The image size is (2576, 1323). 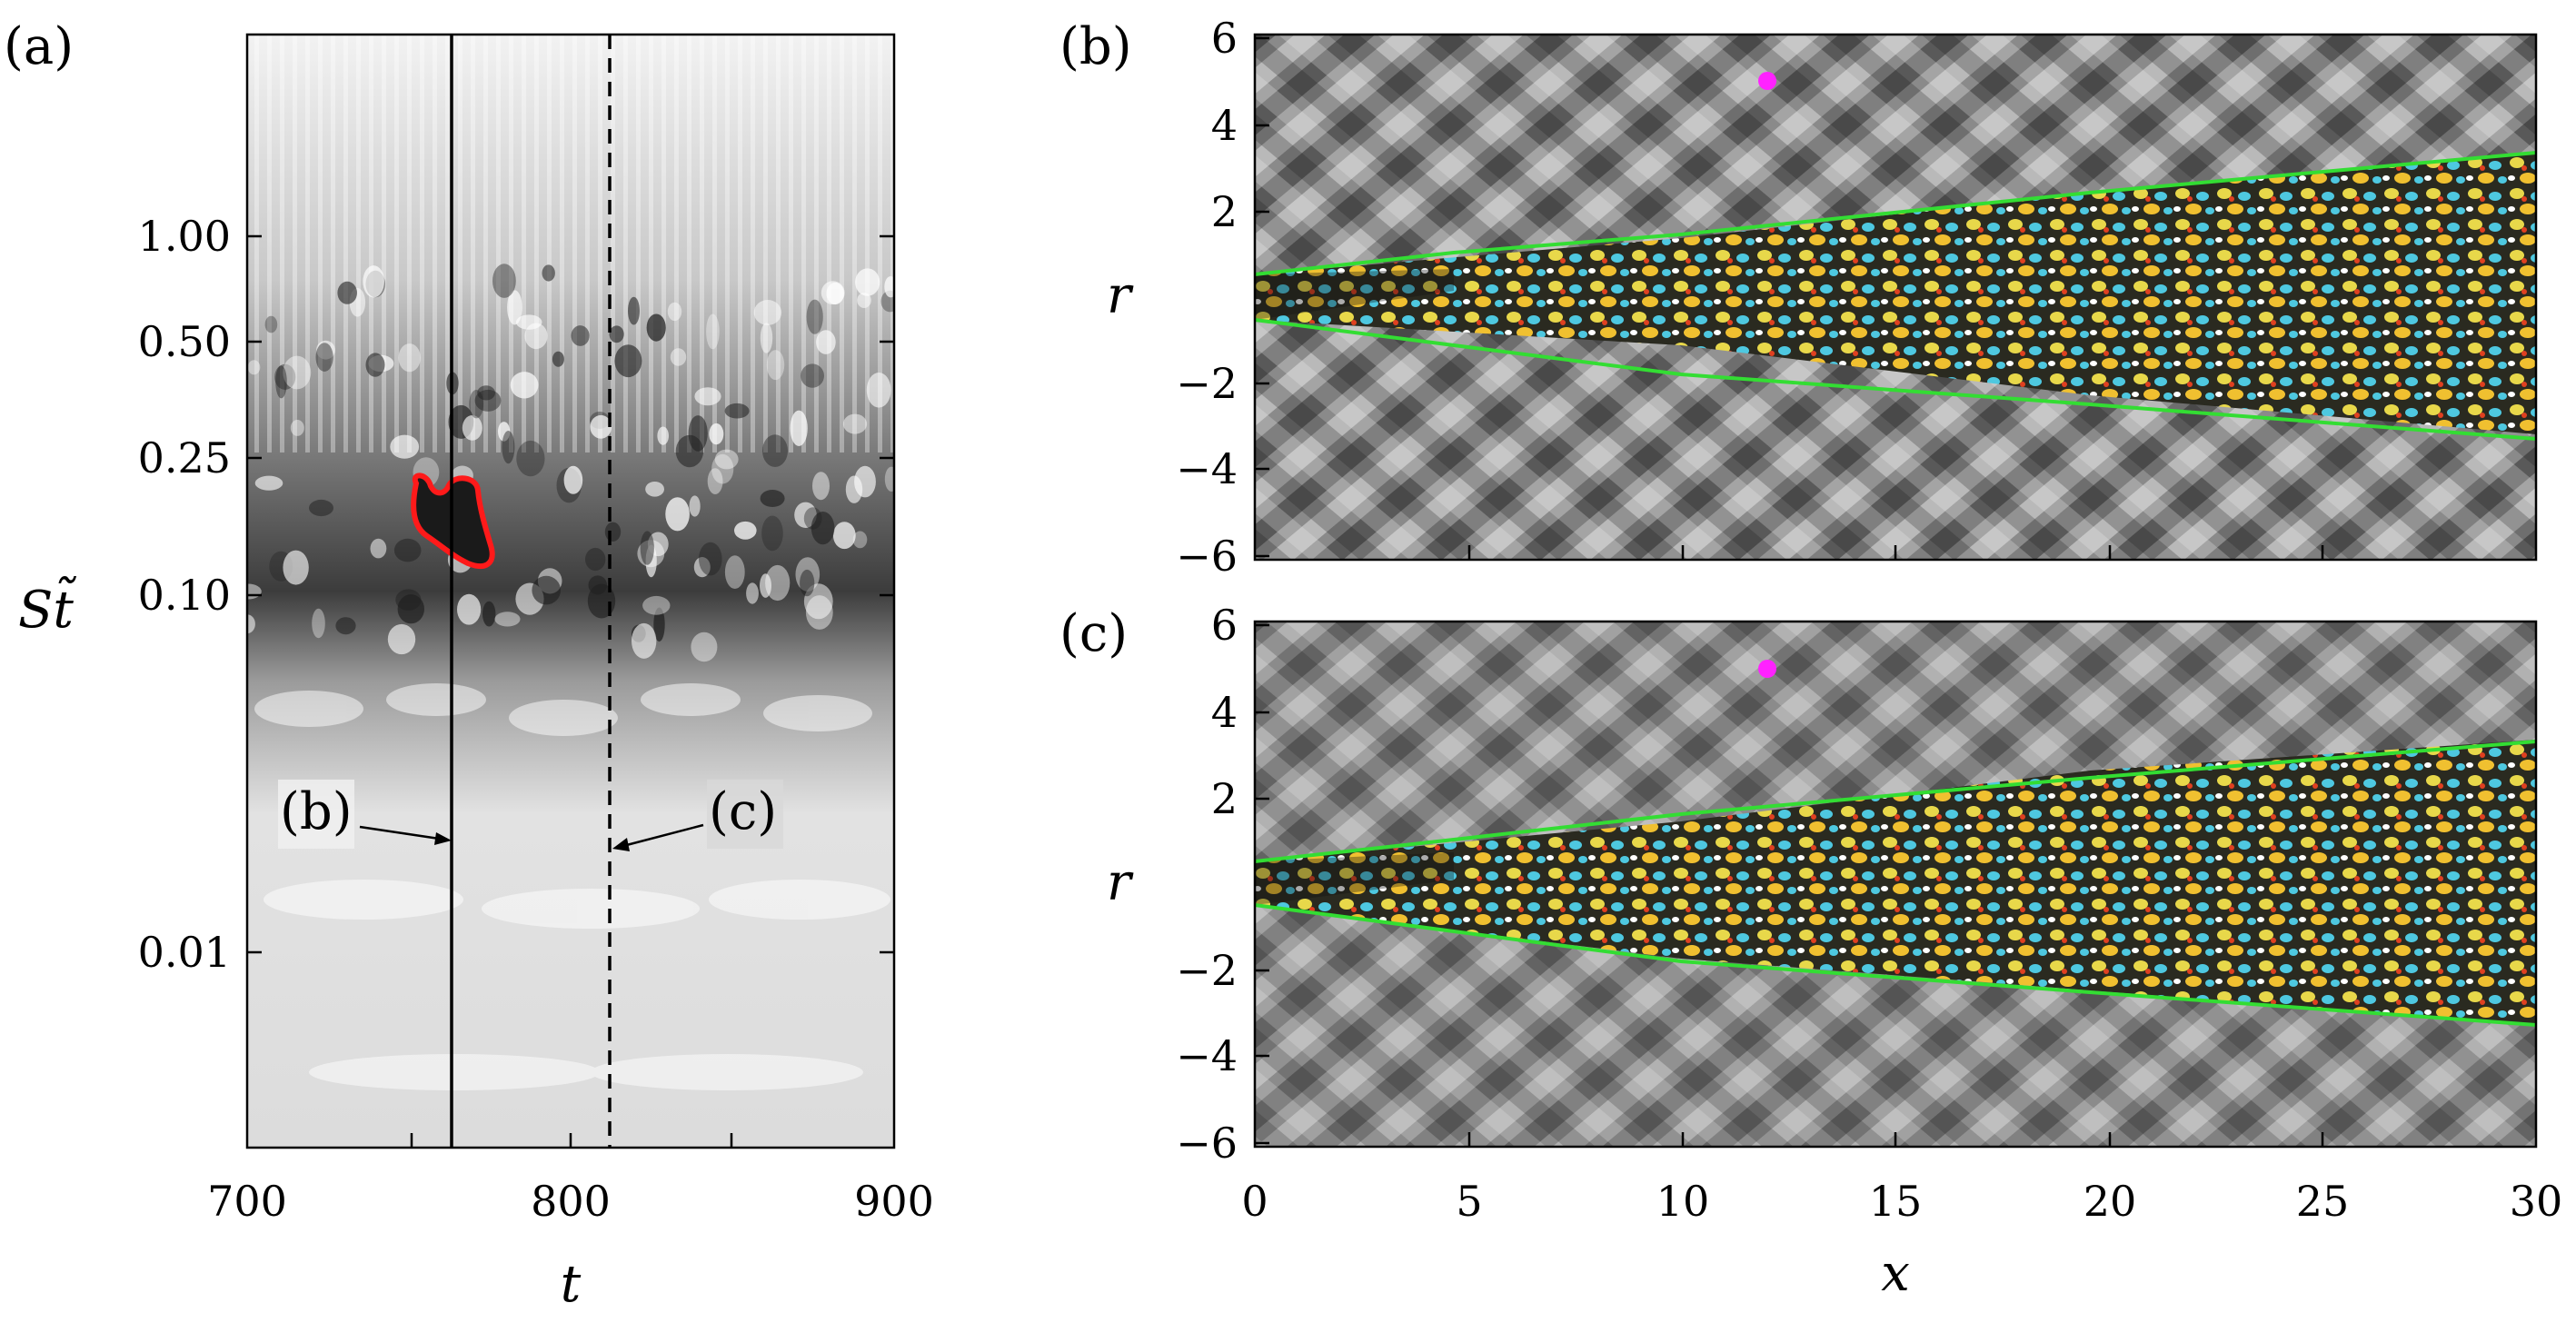 I want to click on c-ylabel: r, so click(x=1121, y=882).